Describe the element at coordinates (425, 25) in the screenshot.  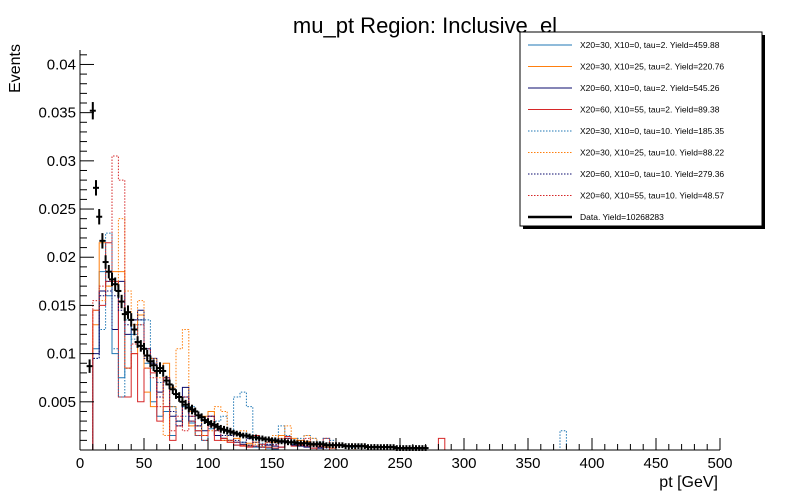
I see `chart-title: mu_pt Region: Inclusive_el` at that location.